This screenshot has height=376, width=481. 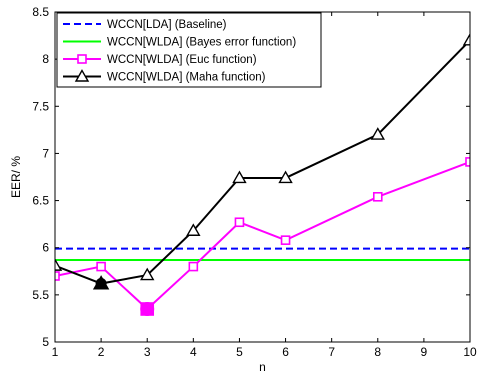 I want to click on y-tick-label: 5, so click(x=45, y=342).